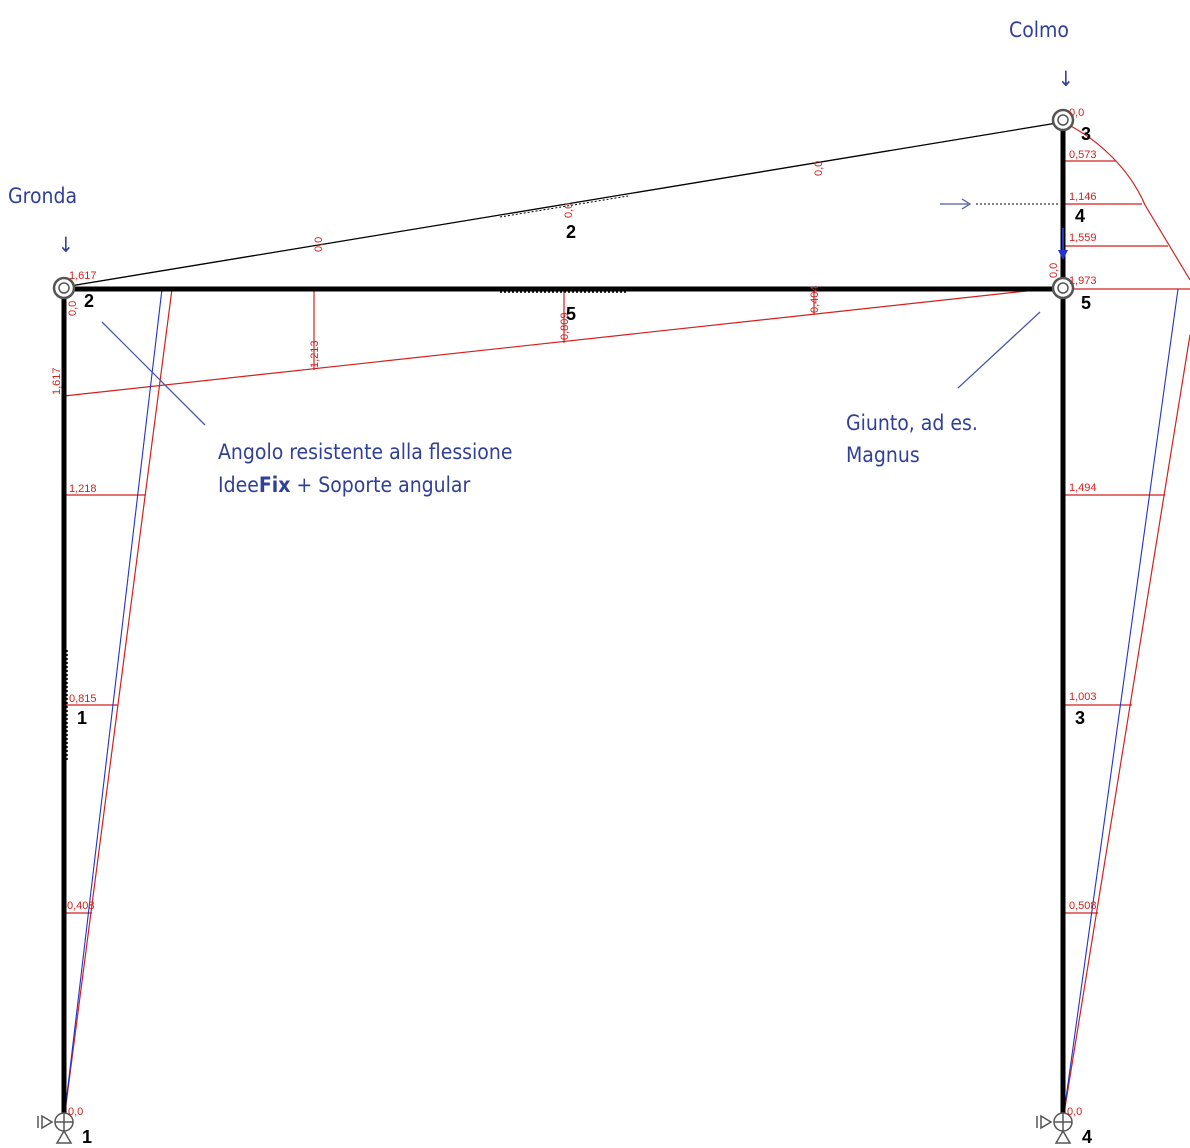 This screenshot has width=1190, height=1148. Describe the element at coordinates (66, 245) in the screenshot. I see `gronda-arrow-icon: ↓` at that location.